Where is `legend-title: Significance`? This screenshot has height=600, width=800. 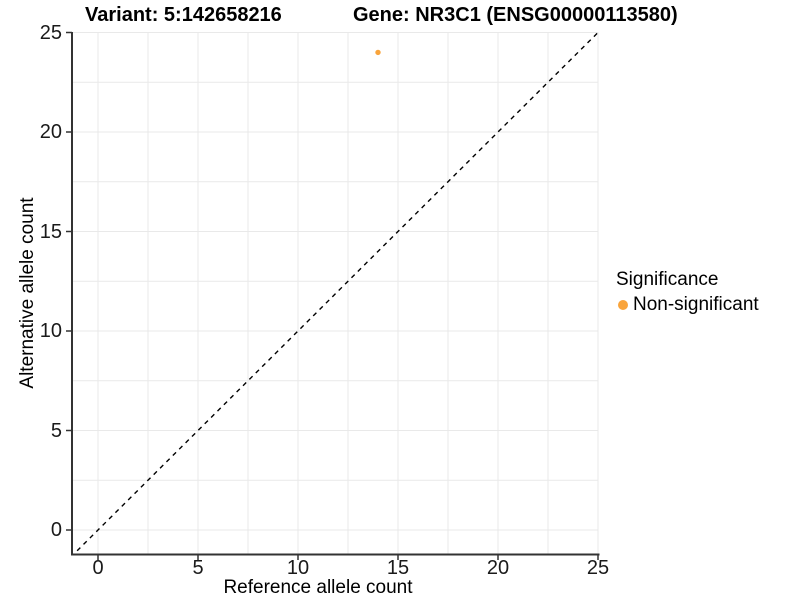
legend-title: Significance is located at coordinates (667, 279).